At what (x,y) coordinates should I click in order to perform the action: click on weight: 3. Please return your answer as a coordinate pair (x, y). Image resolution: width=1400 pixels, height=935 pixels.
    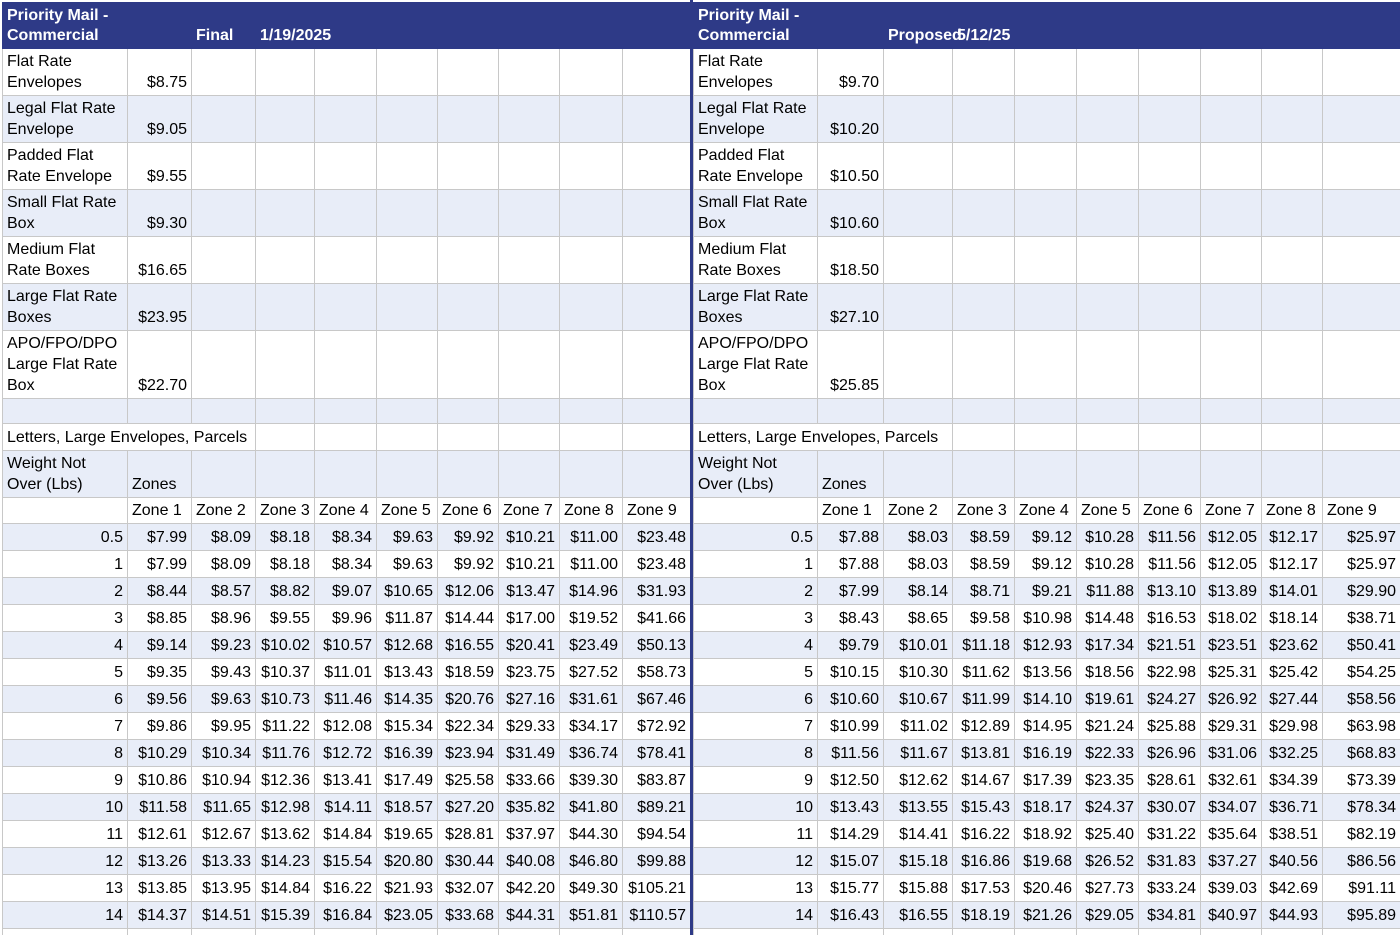
    Looking at the image, I should click on (65, 618).